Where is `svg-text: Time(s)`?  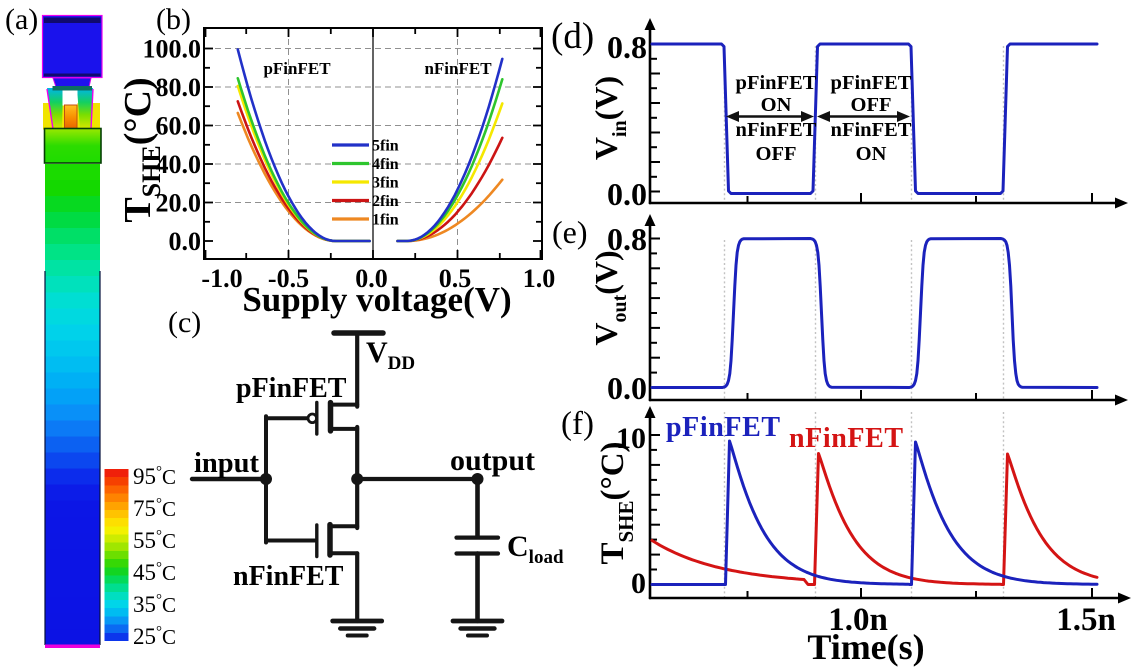 svg-text: Time(s) is located at coordinates (865, 647).